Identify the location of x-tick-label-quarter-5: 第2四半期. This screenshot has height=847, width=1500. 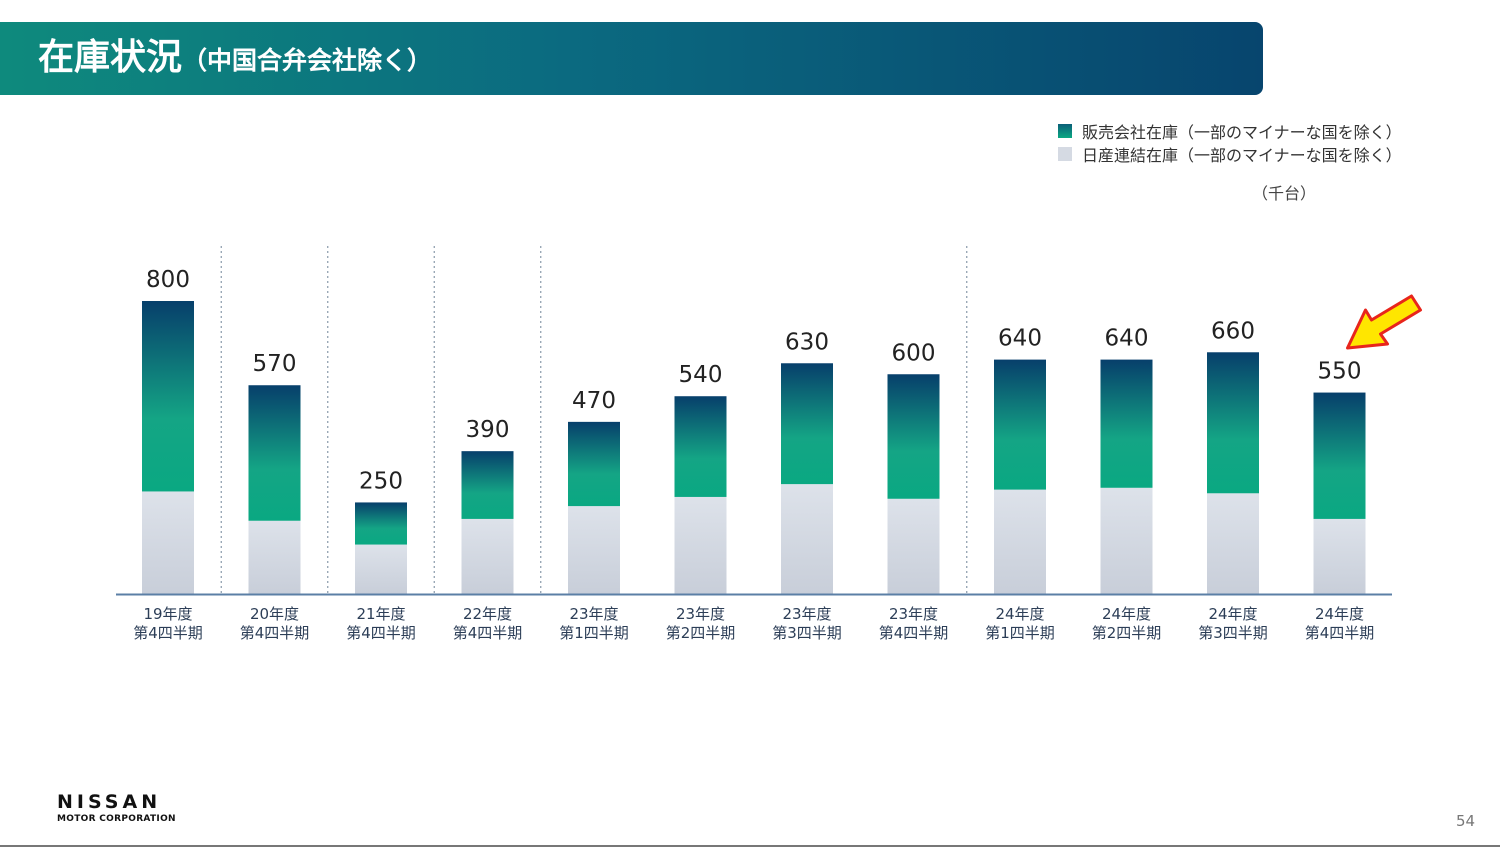
(701, 633).